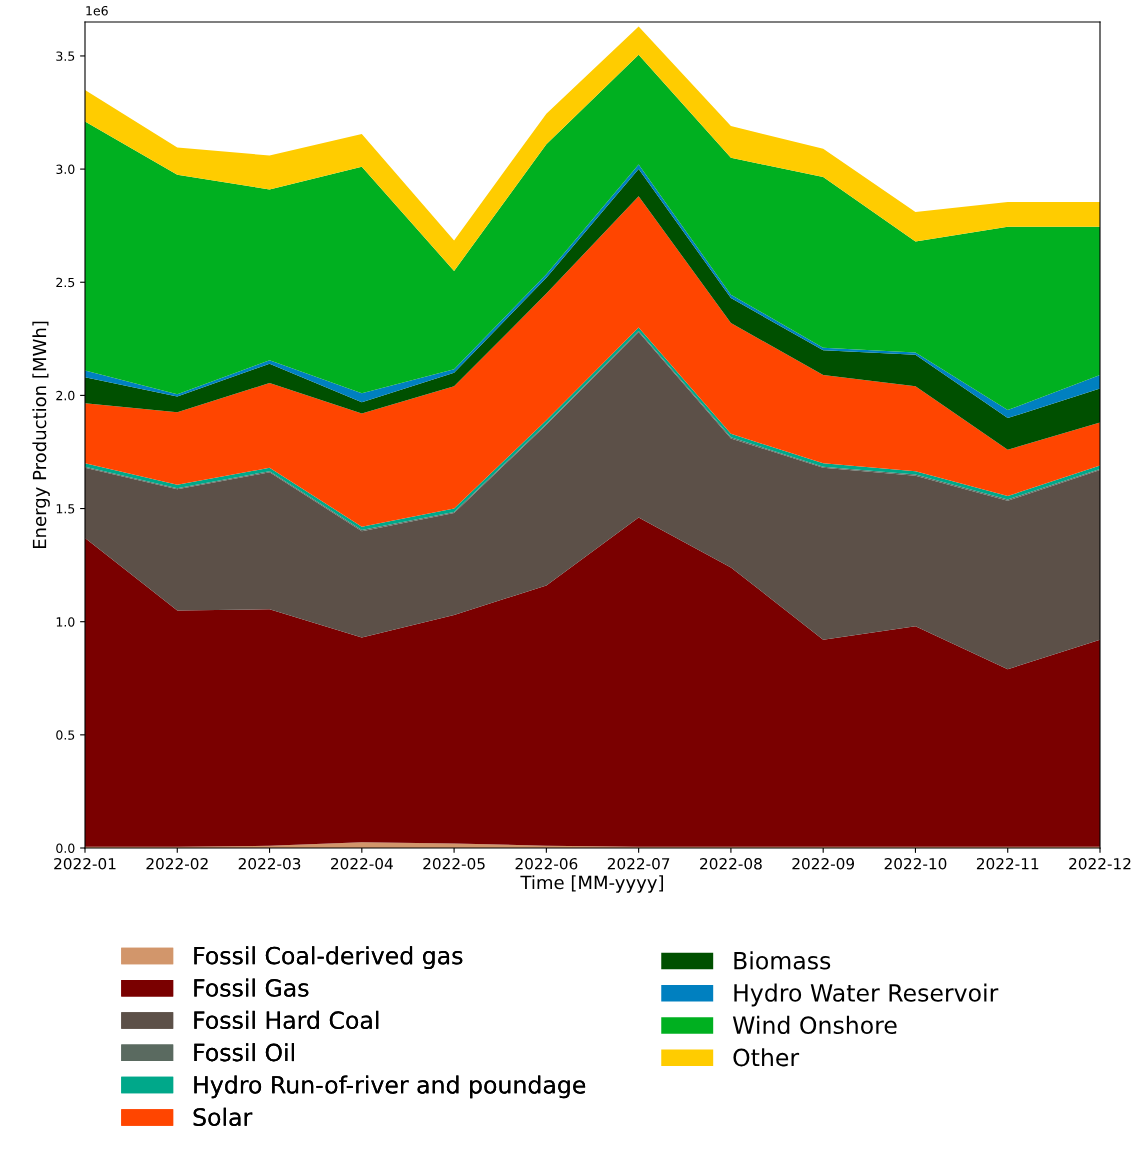 The height and width of the screenshot is (1161, 1140). Describe the element at coordinates (223, 1116) in the screenshot. I see `legend-label: Solar` at that location.